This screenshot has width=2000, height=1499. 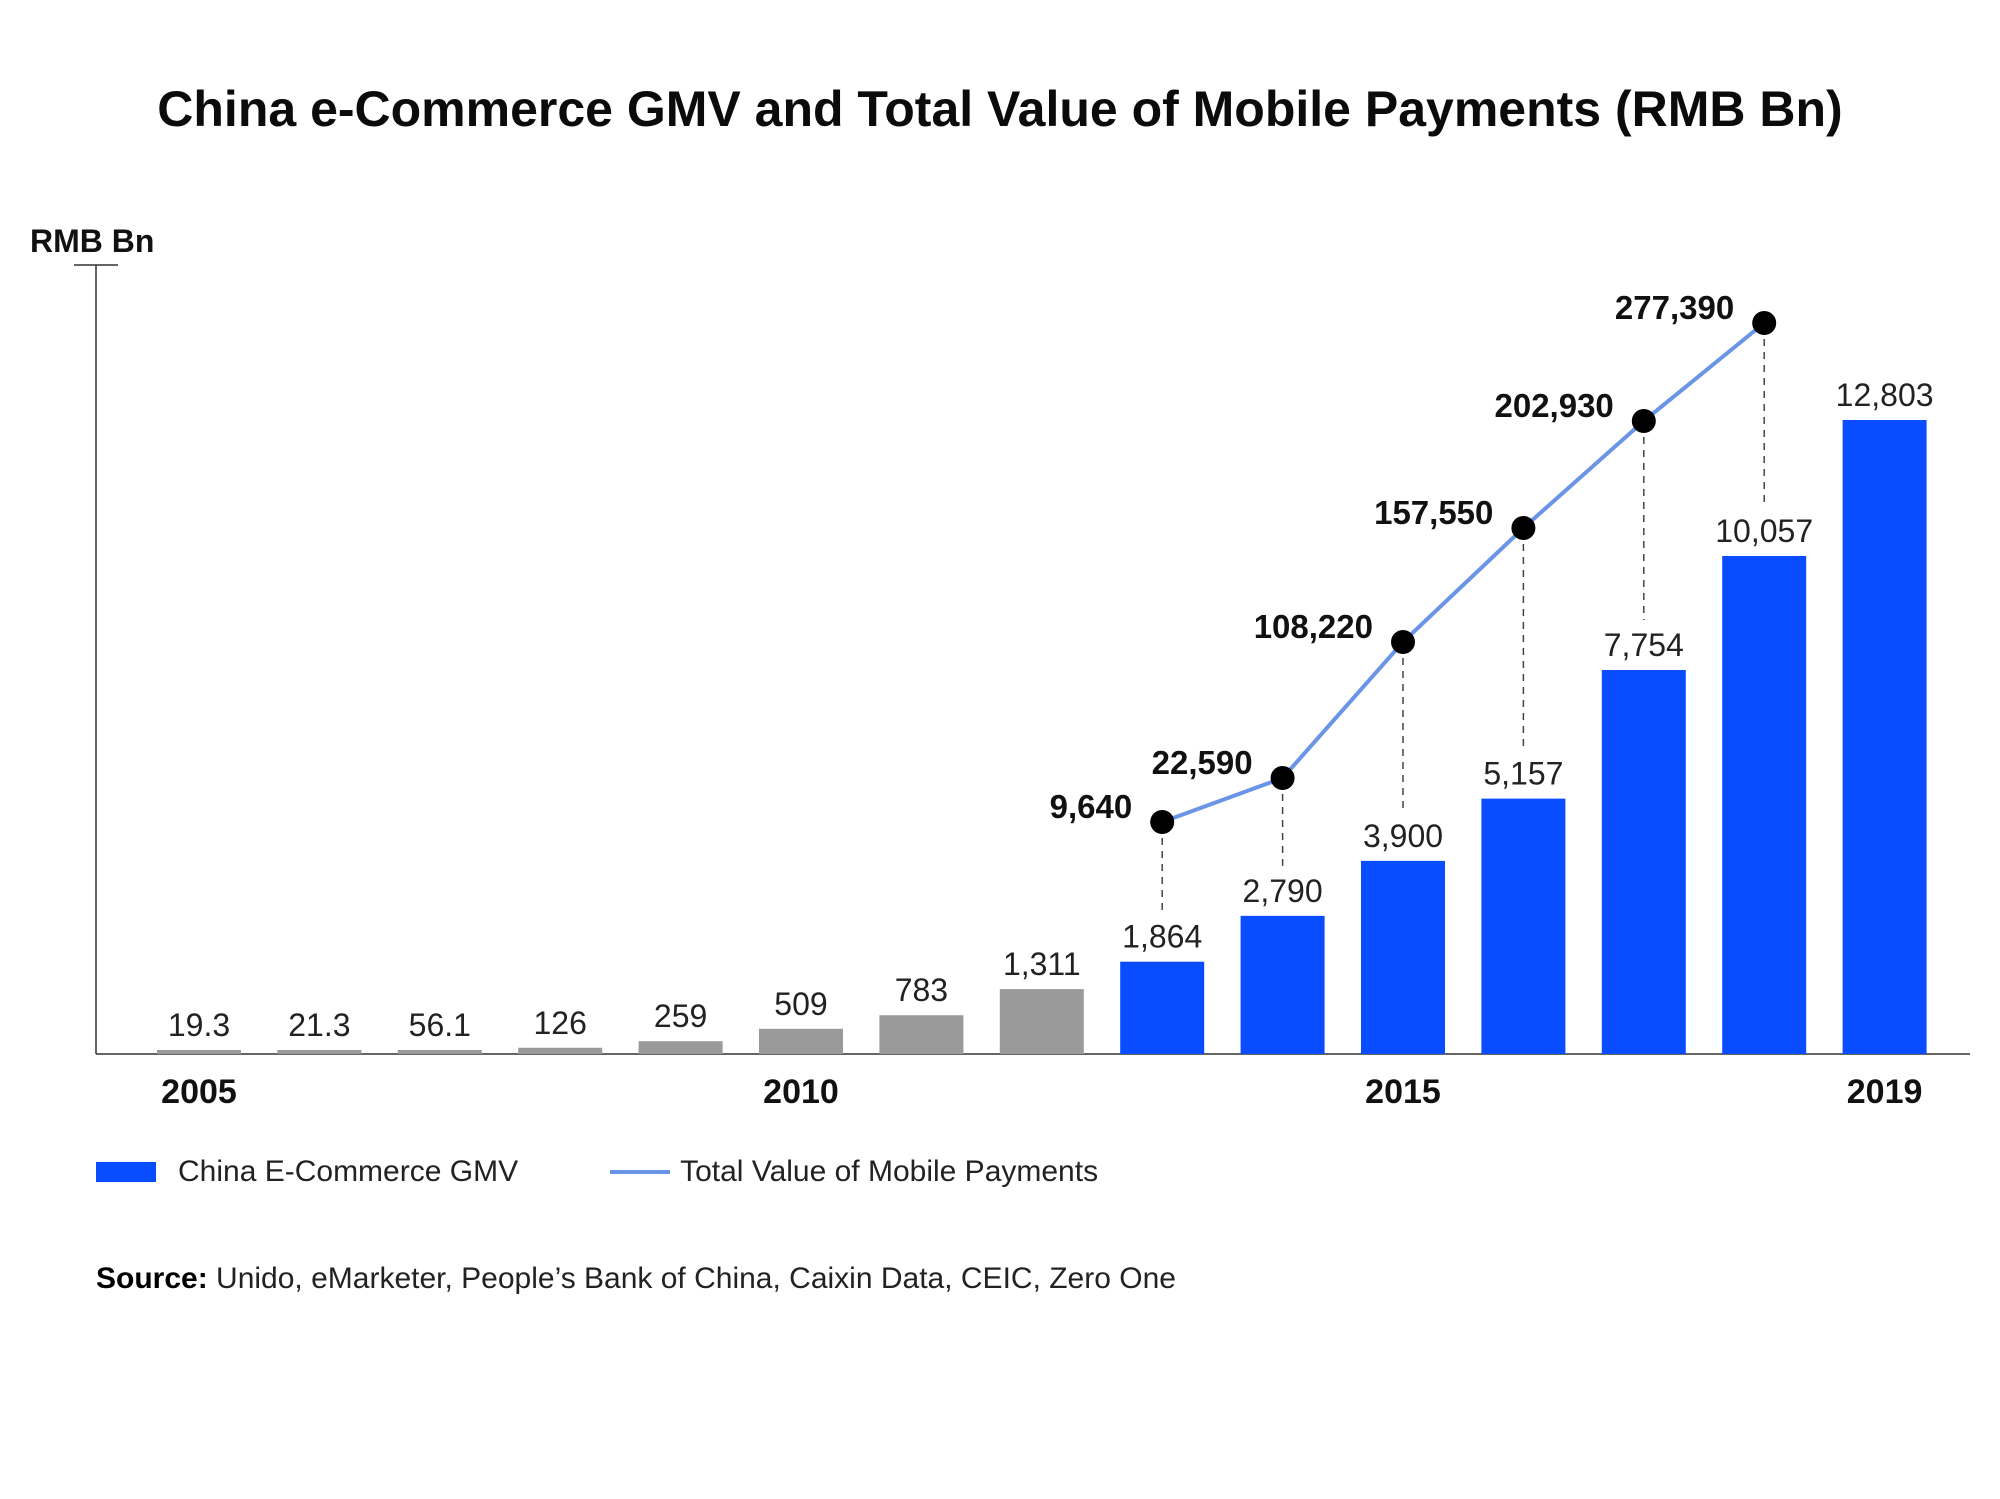 I want to click on point-2015, so click(x=1403, y=642).